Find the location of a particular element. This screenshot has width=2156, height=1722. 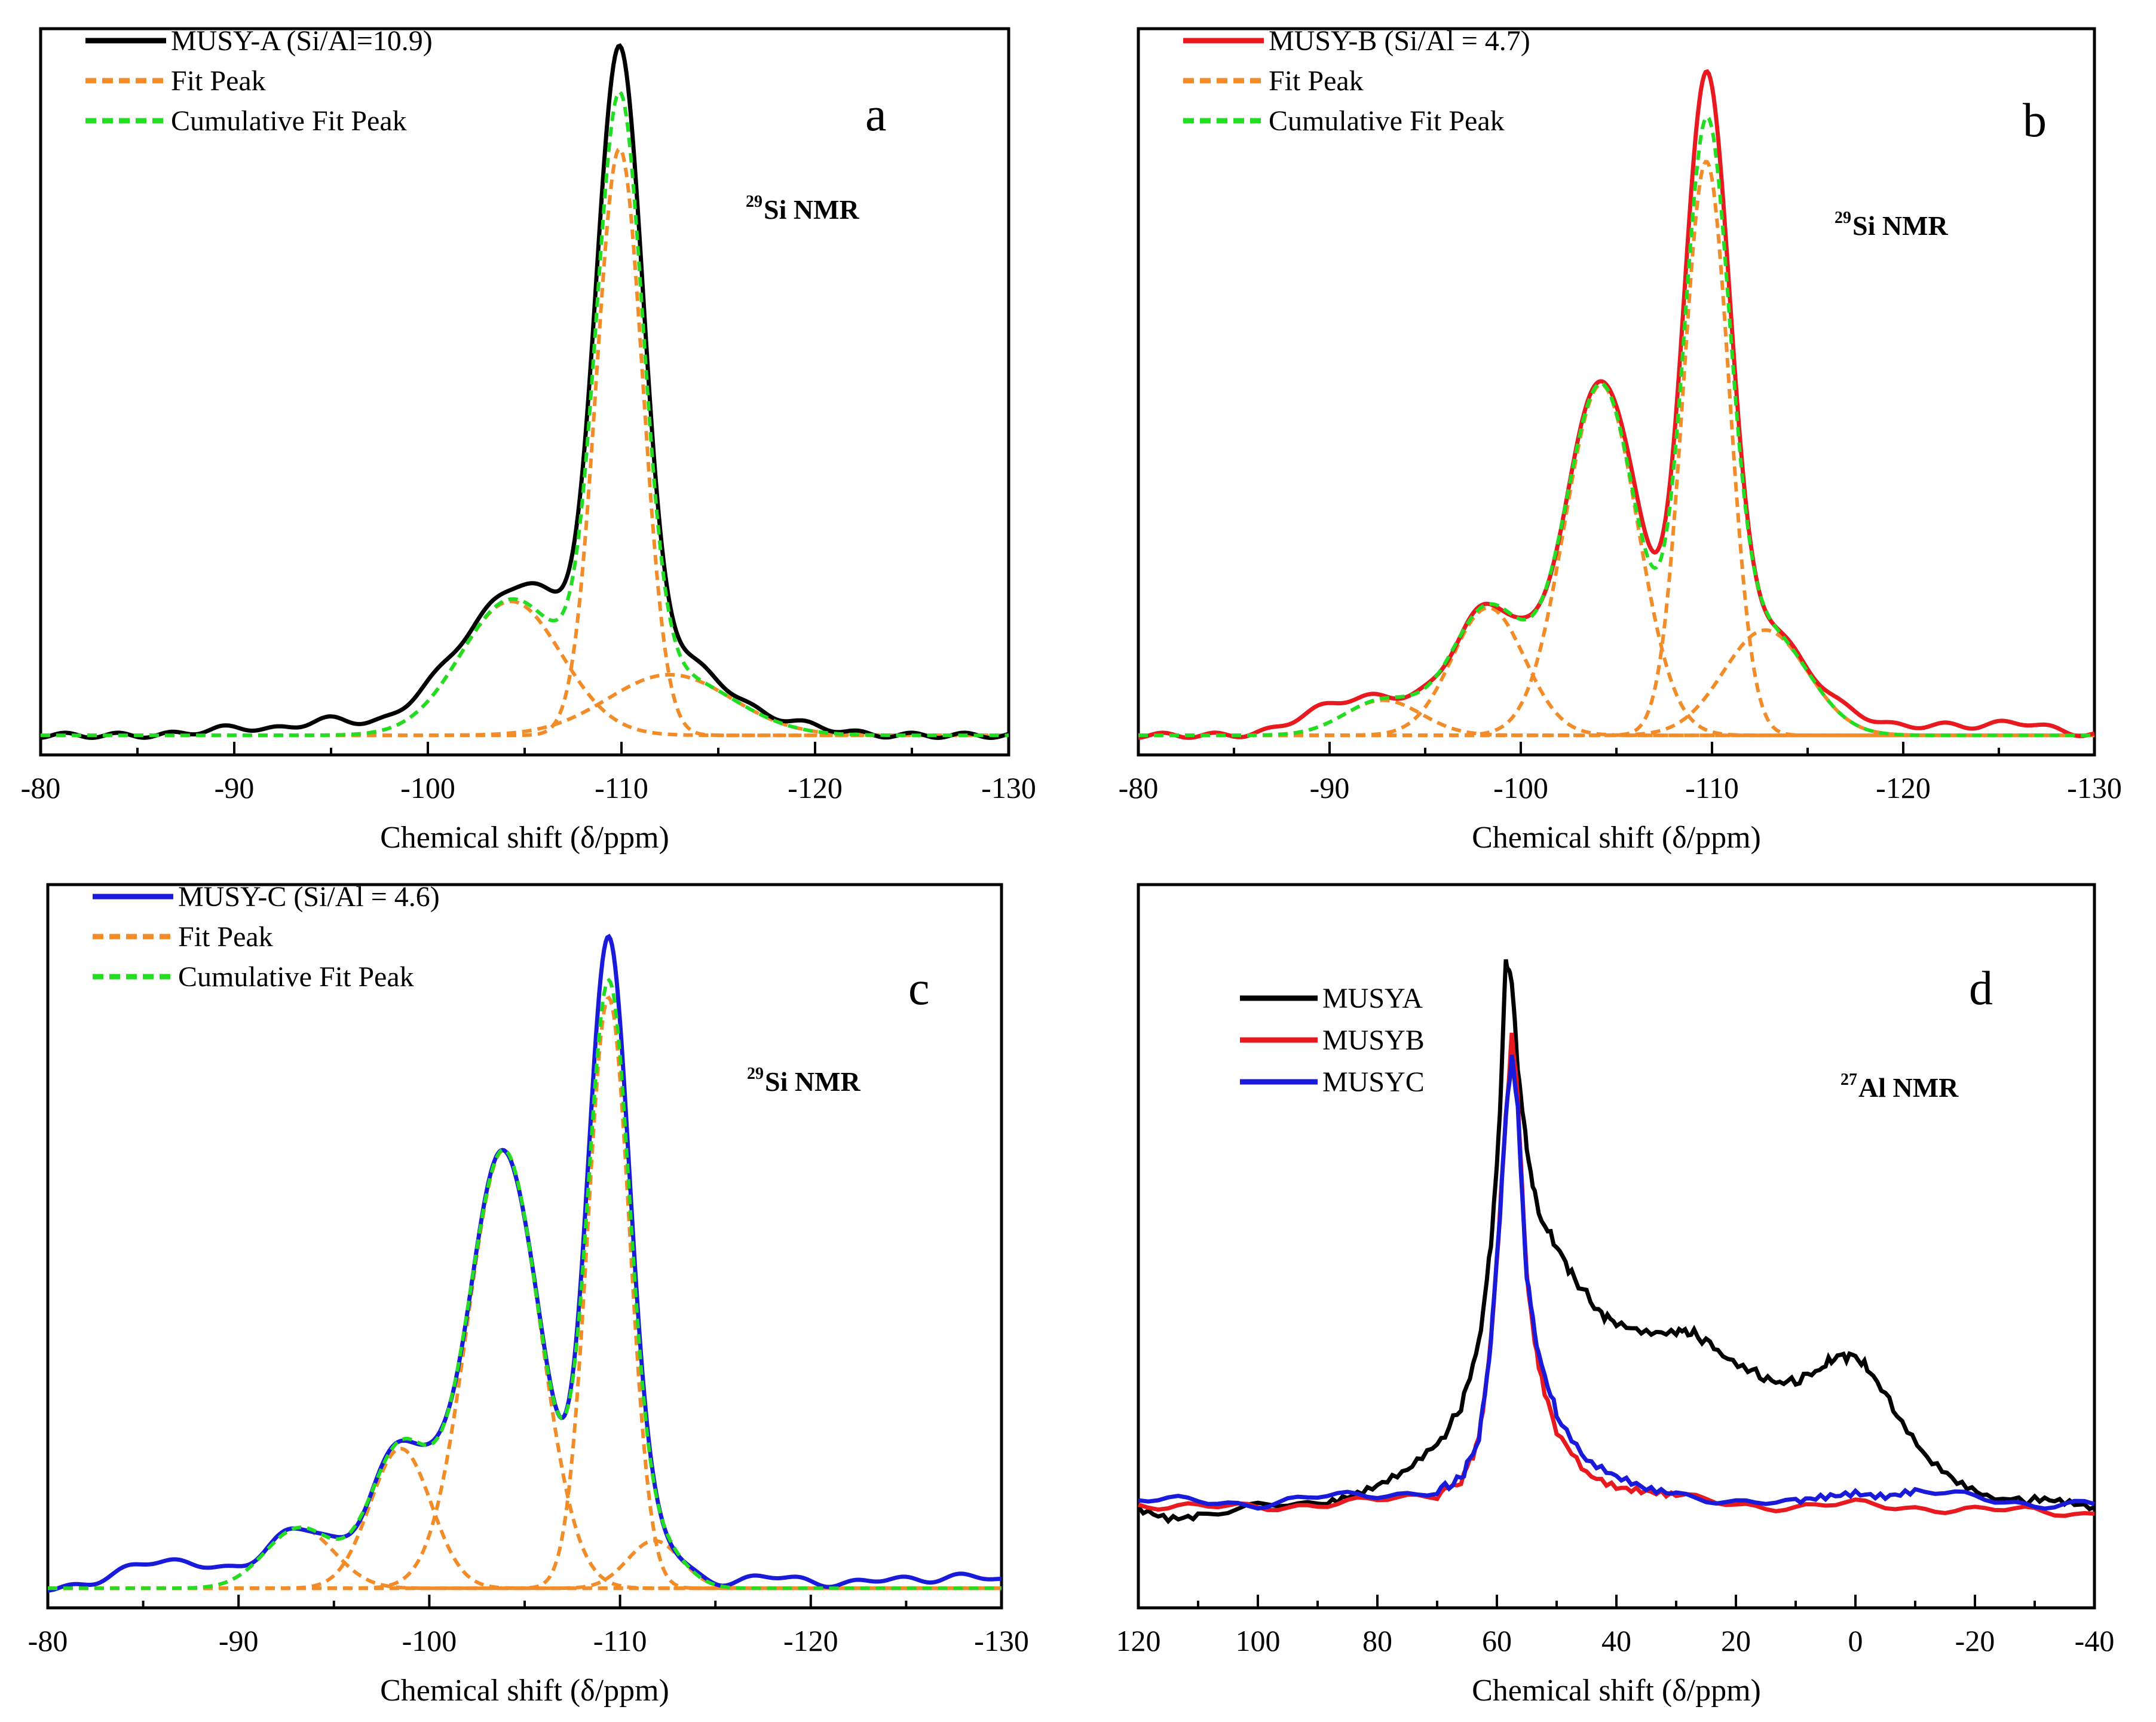

x-tick-label: -40 is located at coordinates (2095, 1640).